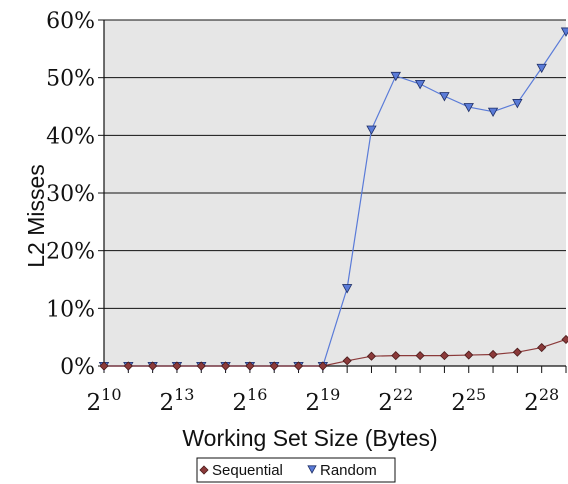 This screenshot has width=568, height=484. What do you see at coordinates (70, 309) in the screenshot?
I see `y-tick-label: 10%` at bounding box center [70, 309].